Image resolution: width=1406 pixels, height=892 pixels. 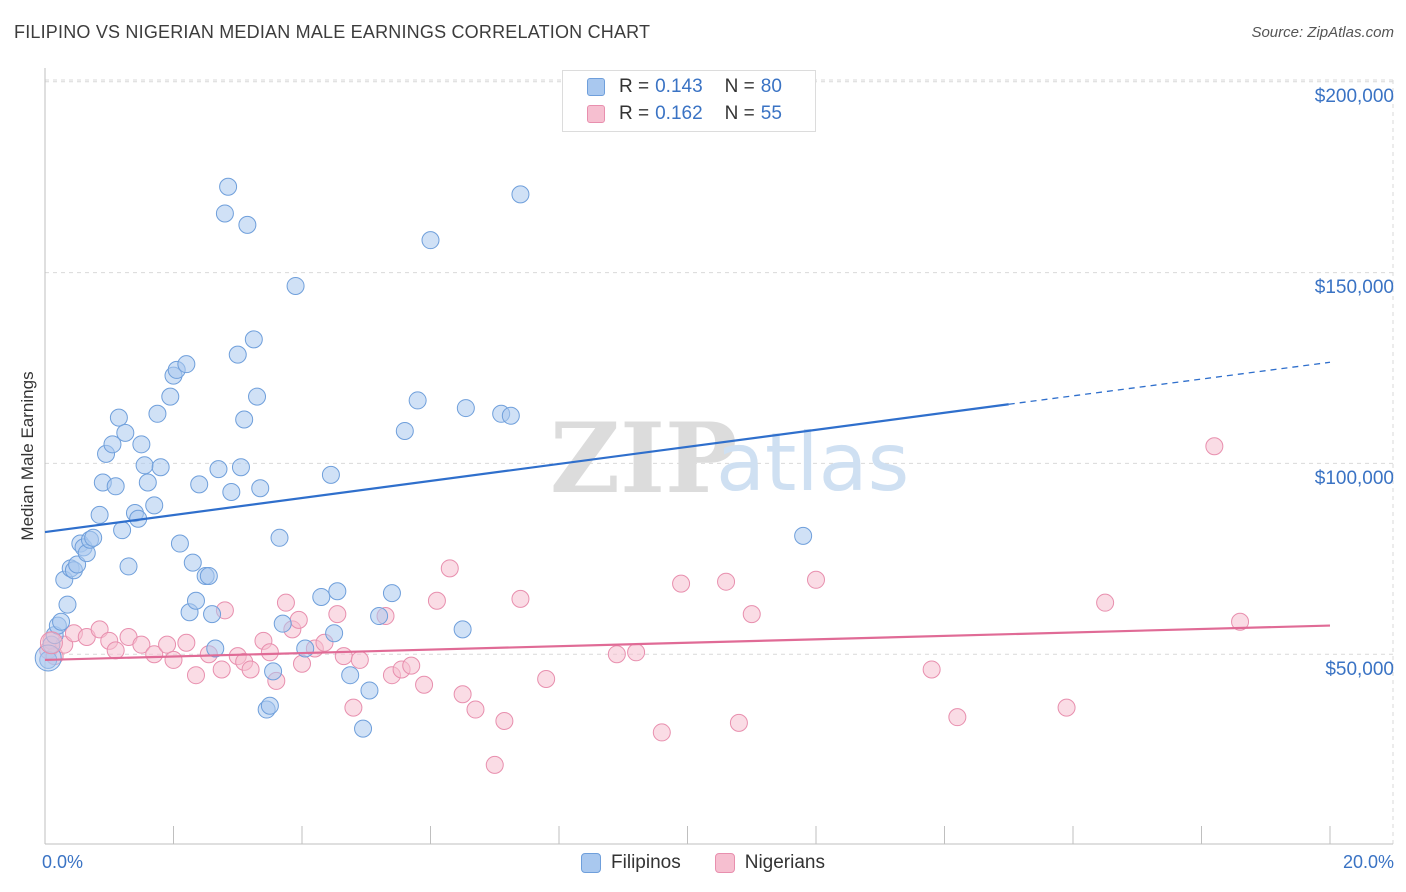 I want to click on nigerians-n-value: 55, so click(x=771, y=113).